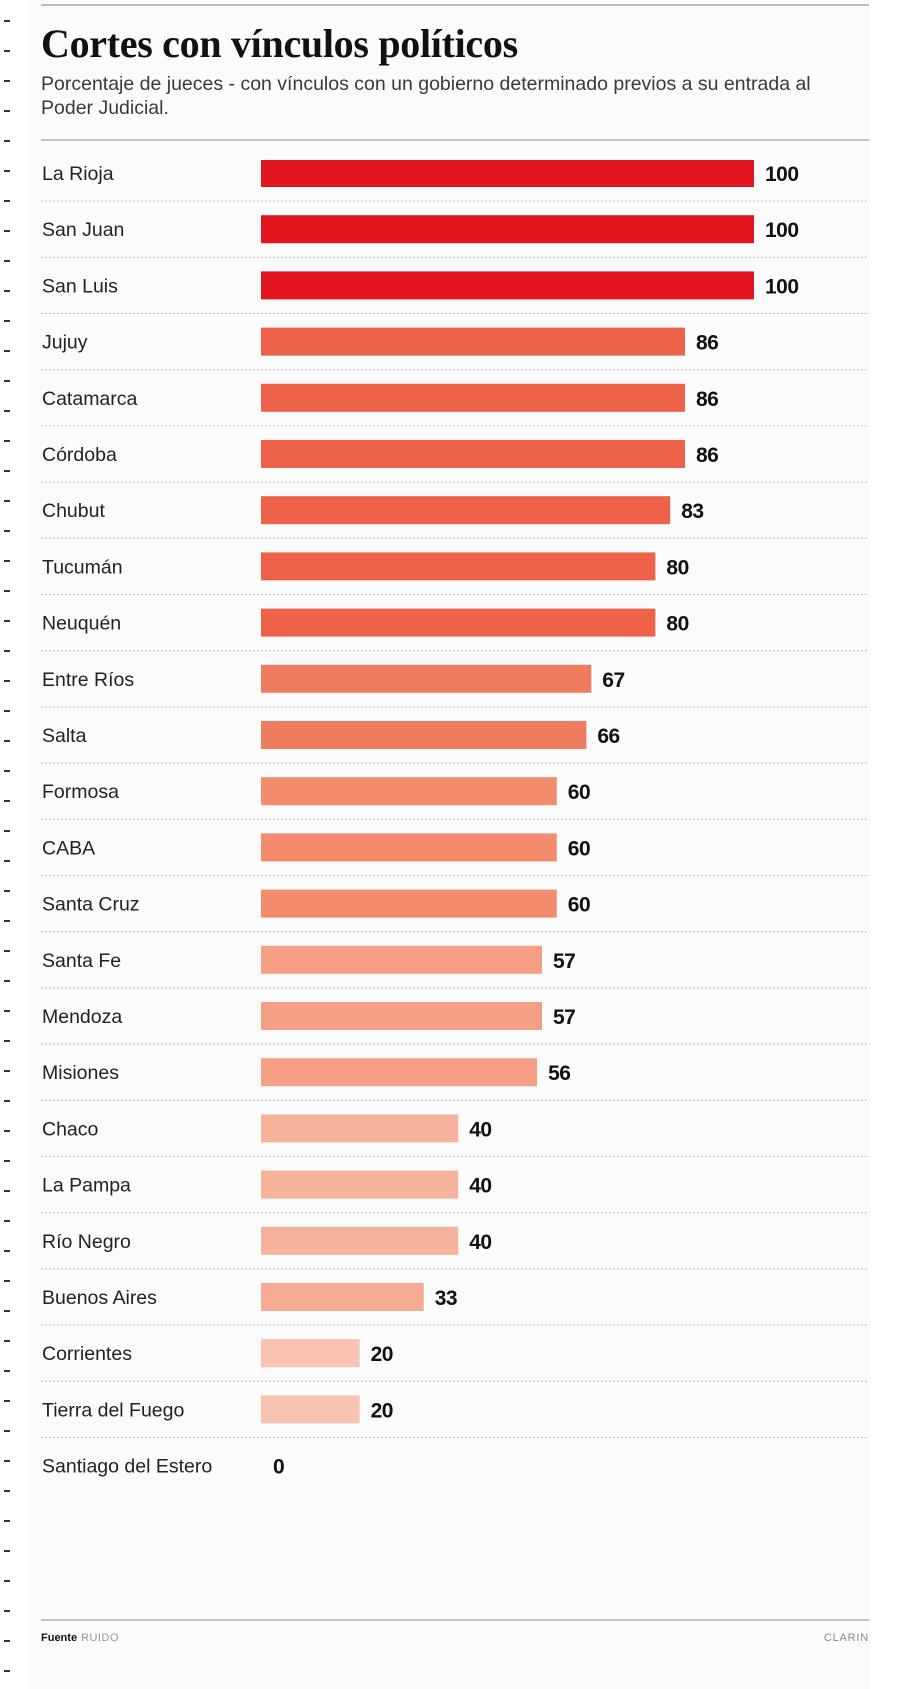 This screenshot has width=900, height=1689. Describe the element at coordinates (100, 1638) in the screenshot. I see `source-name: RUIDO` at that location.